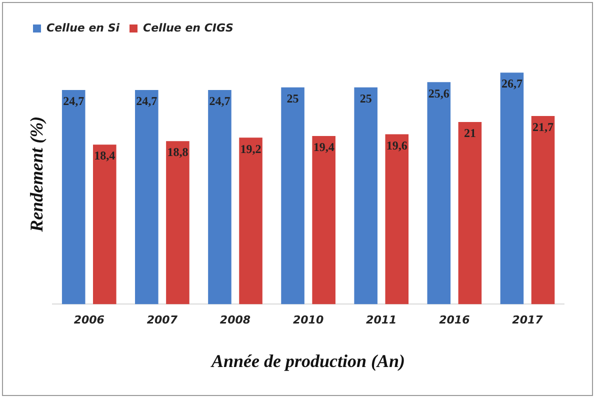 The height and width of the screenshot is (400, 597). Describe the element at coordinates (323, 147) in the screenshot. I see `data-label: 19,4` at that location.